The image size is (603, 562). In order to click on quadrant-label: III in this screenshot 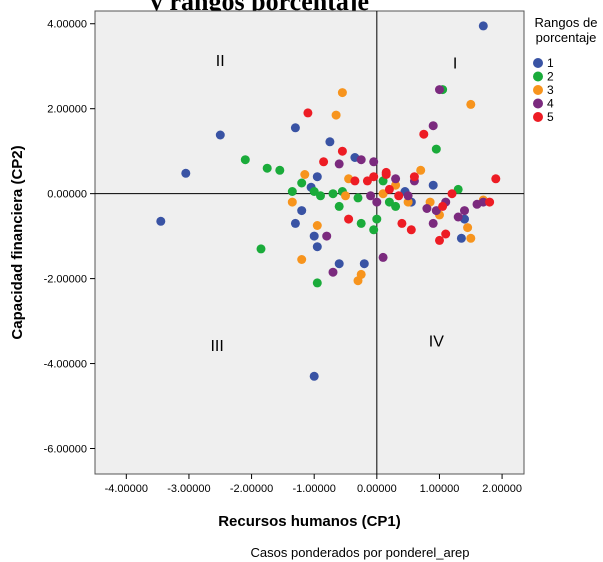, I will do `click(216, 346)`.